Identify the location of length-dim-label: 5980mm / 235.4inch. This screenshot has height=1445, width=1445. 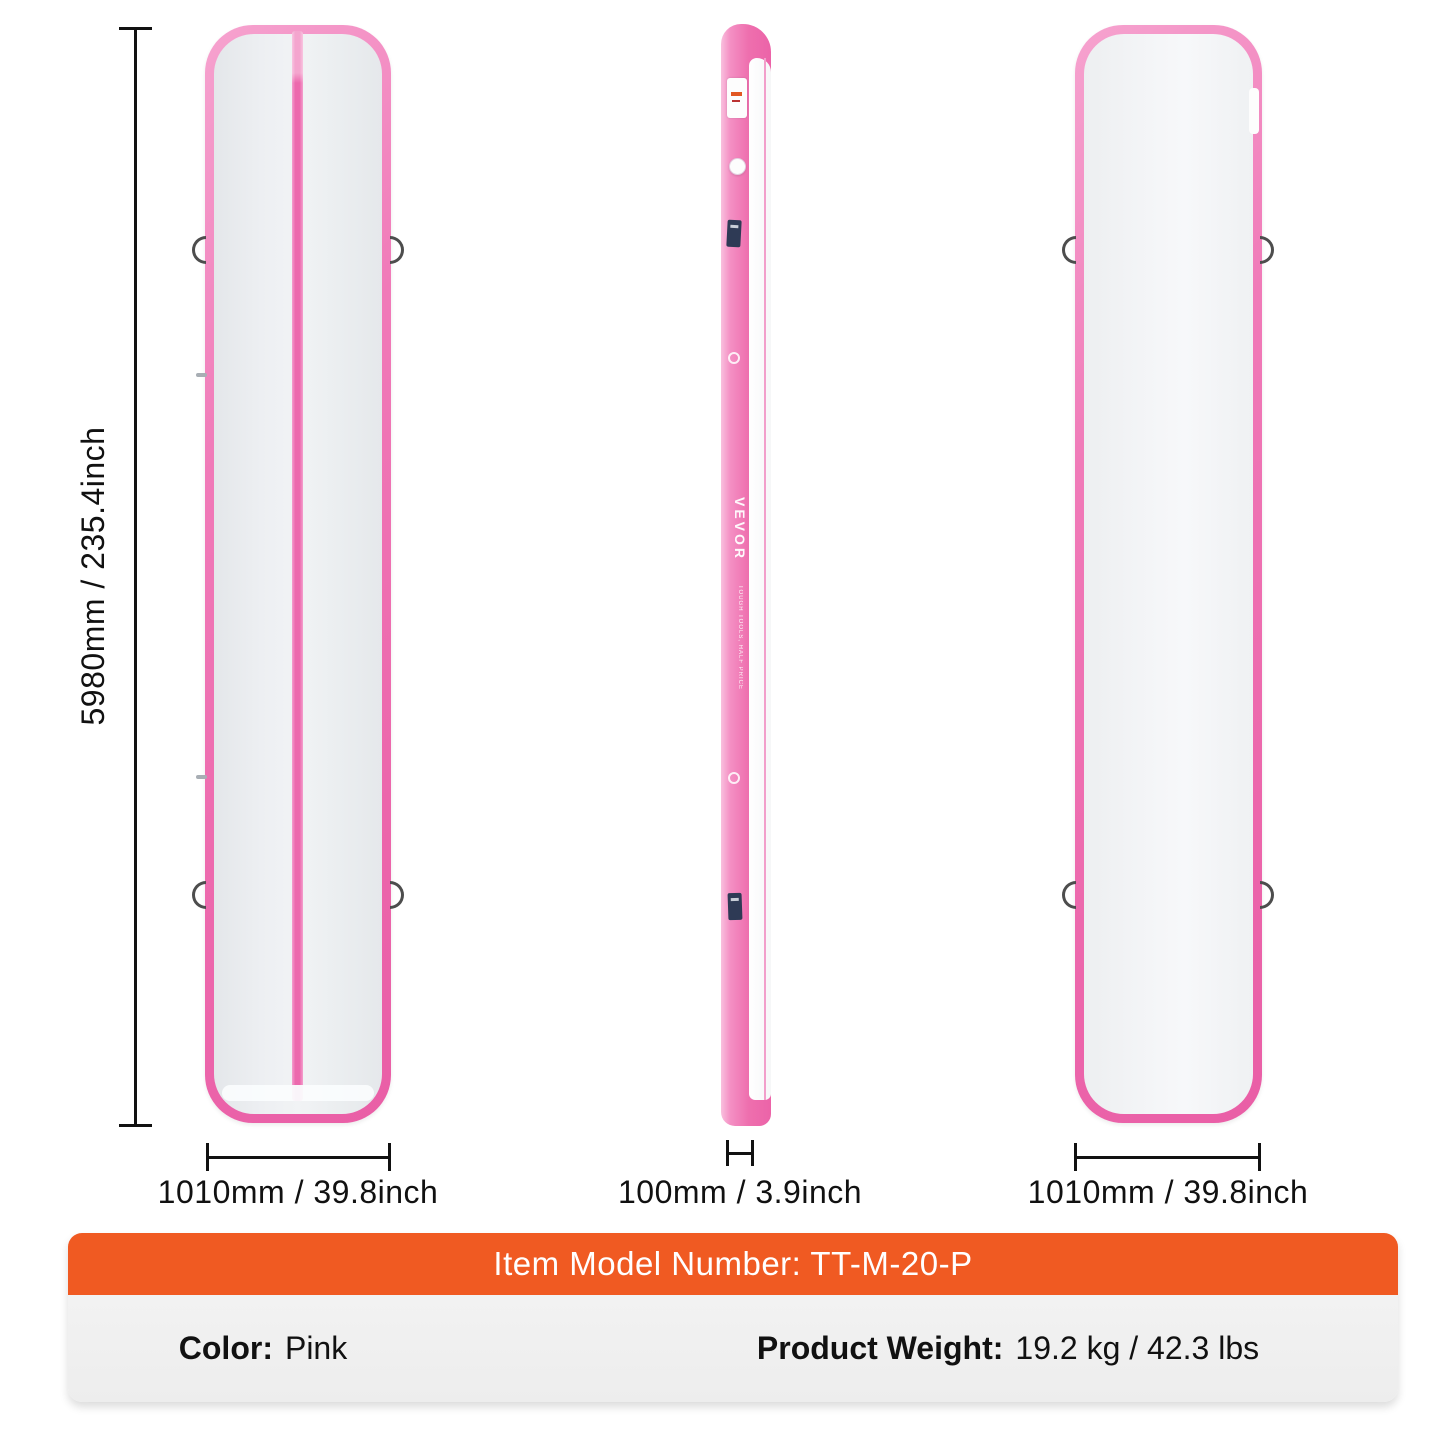
(93, 576).